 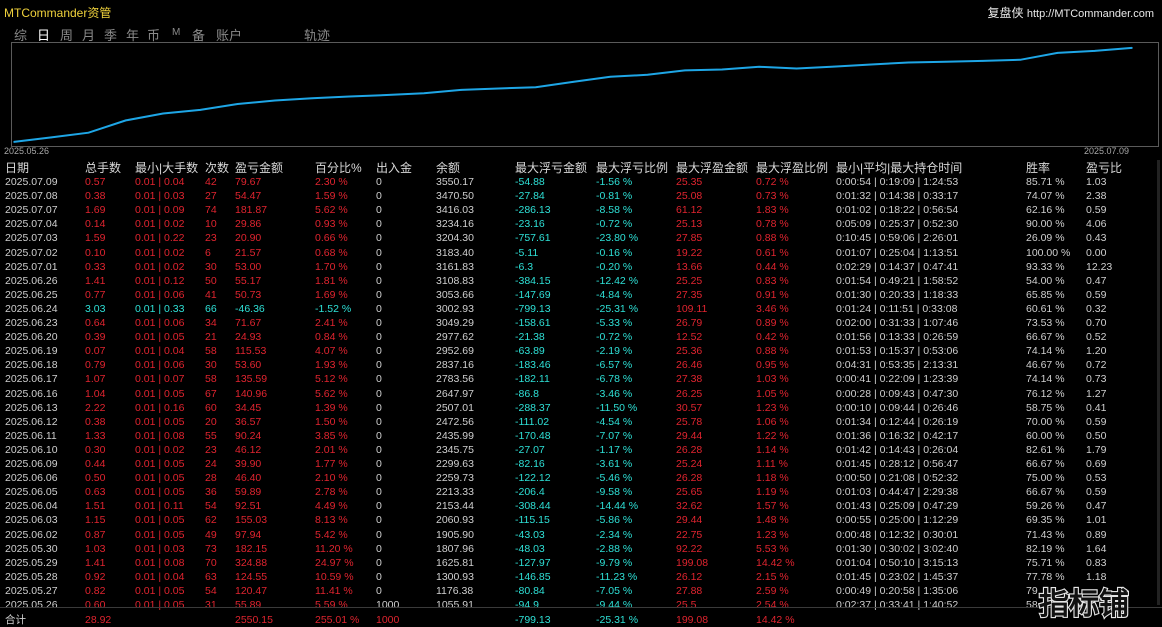 What do you see at coordinates (17, 168) in the screenshot?
I see `column-header: 日期` at bounding box center [17, 168].